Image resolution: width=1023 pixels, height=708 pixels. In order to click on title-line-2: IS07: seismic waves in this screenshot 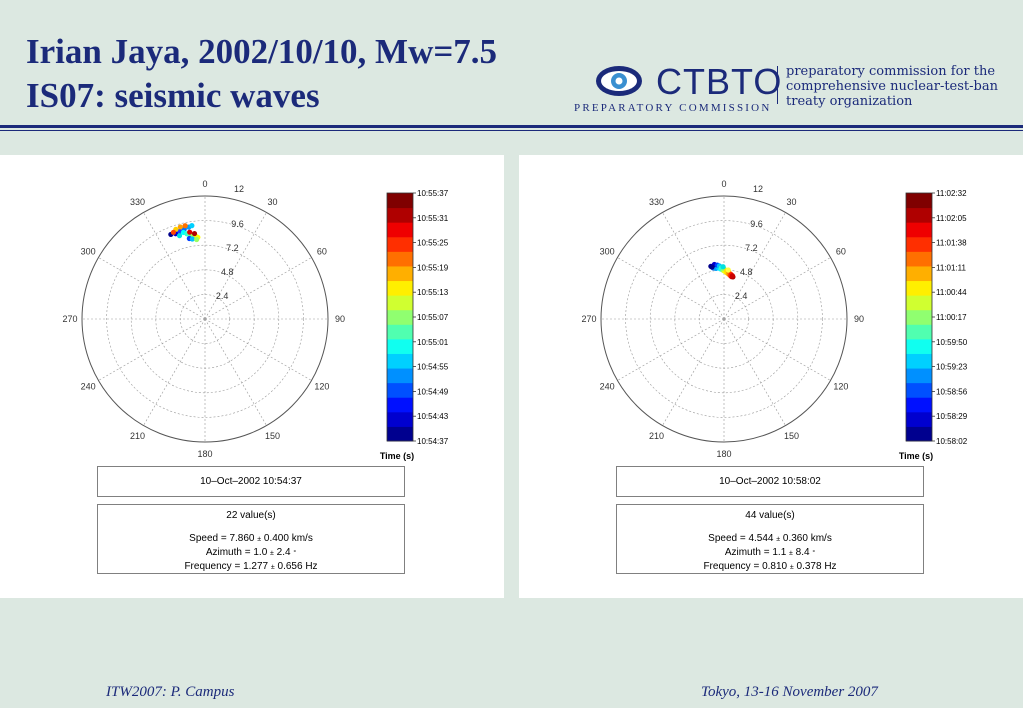, I will do `click(173, 95)`.